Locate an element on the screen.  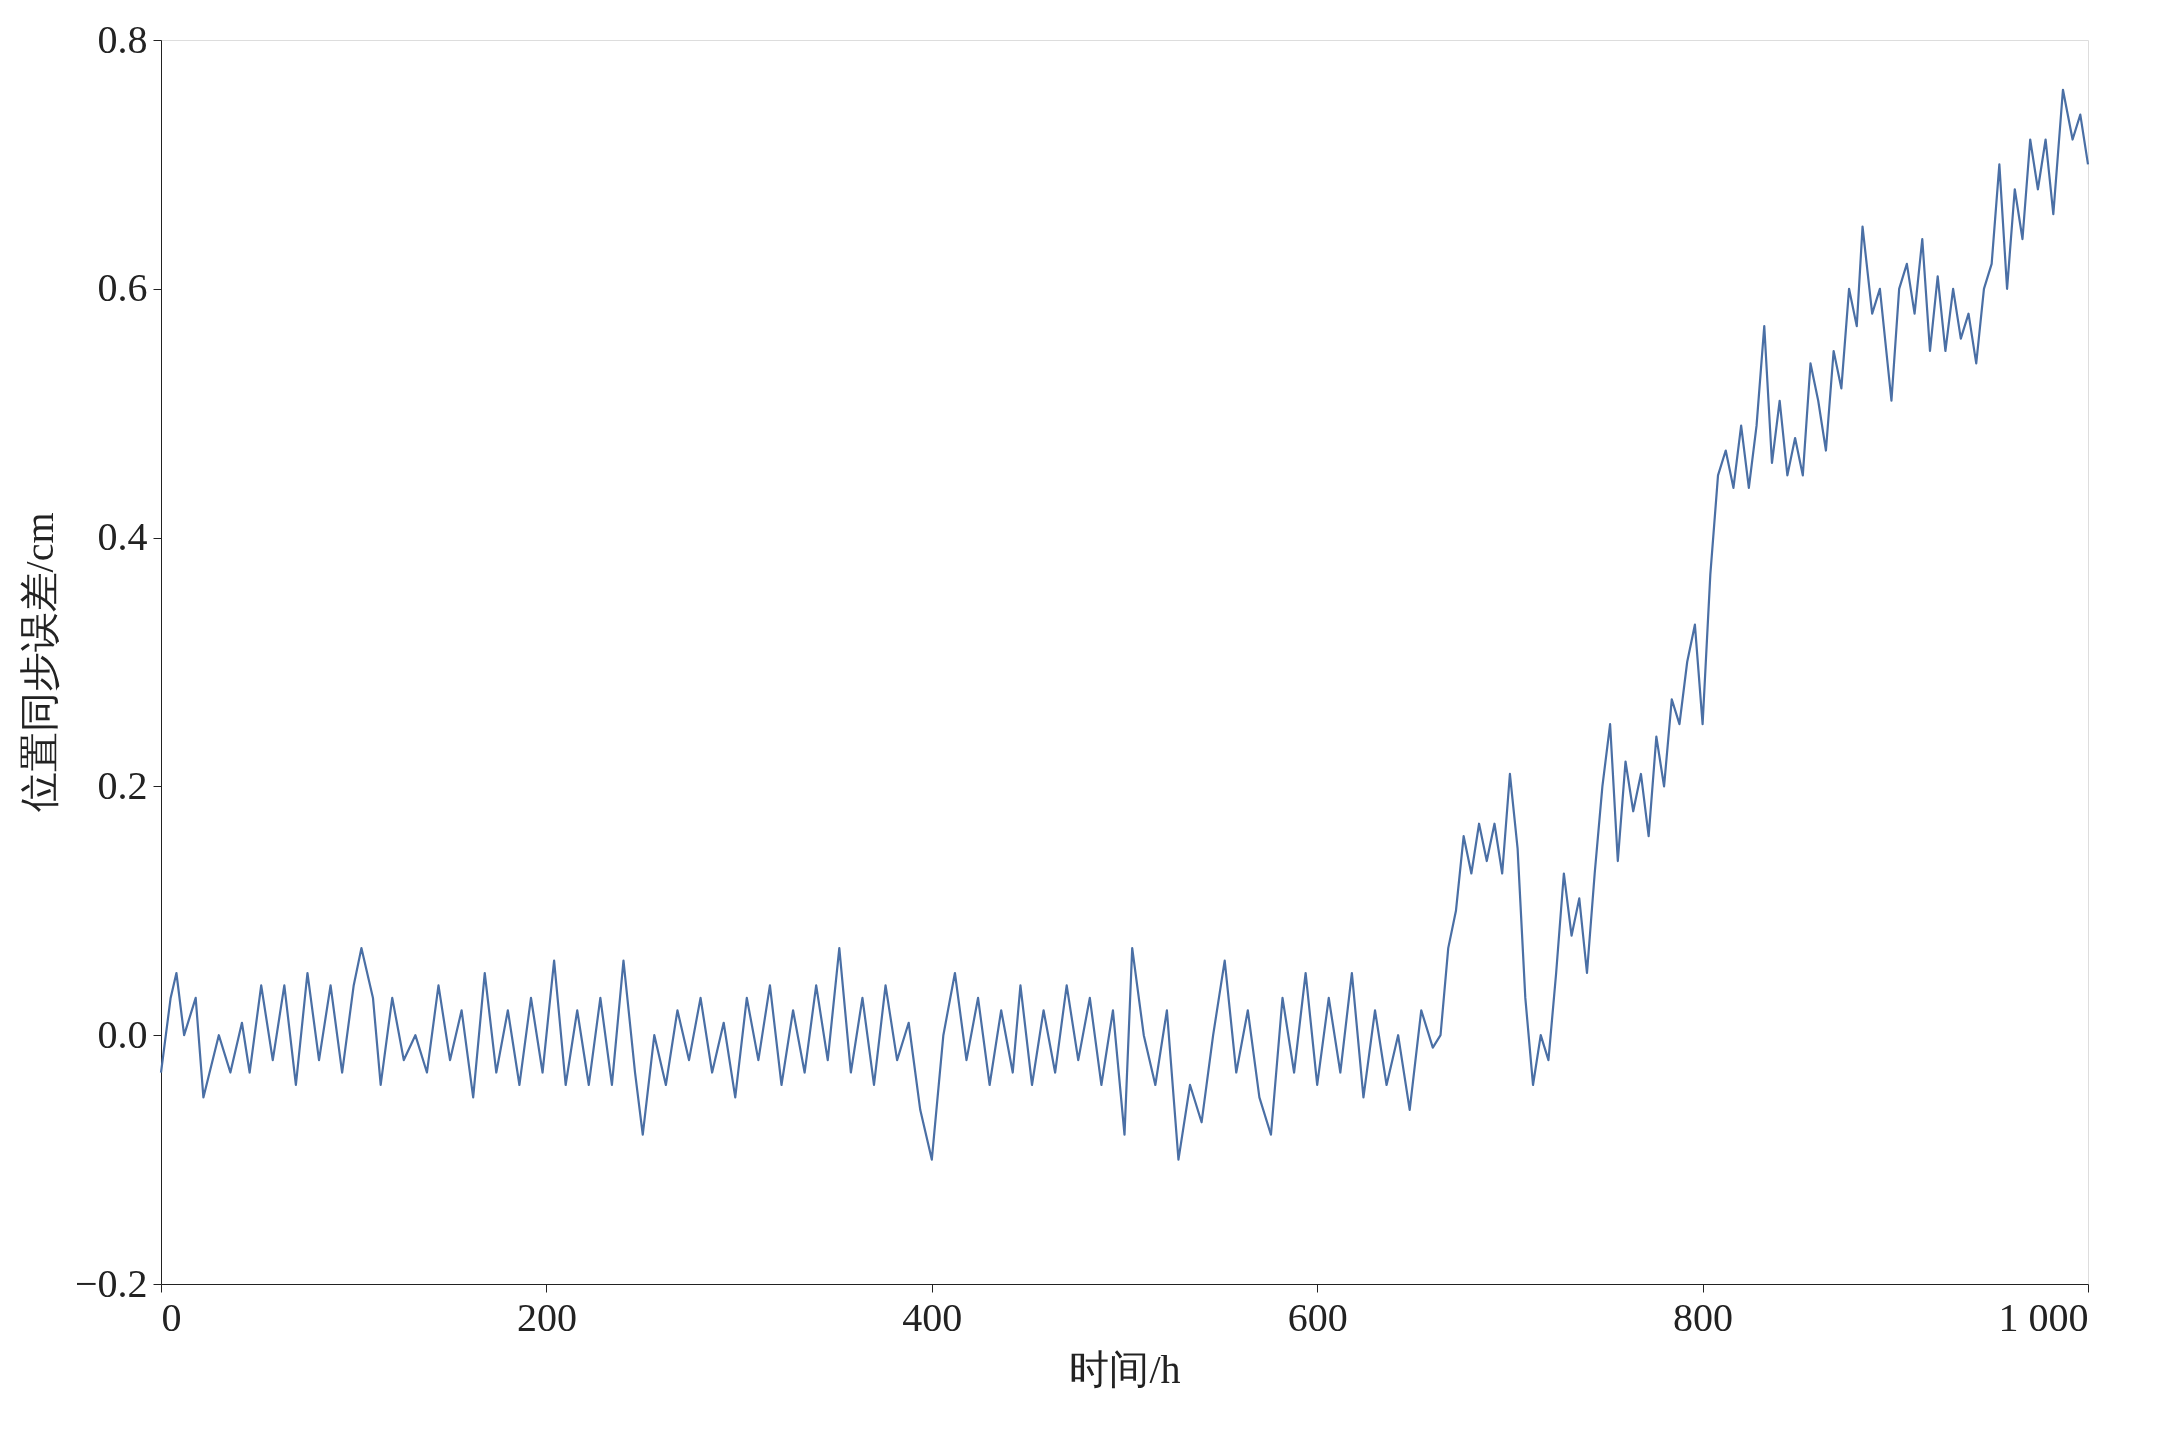
y-tick-label: −0.2 is located at coordinates (111, 1283).